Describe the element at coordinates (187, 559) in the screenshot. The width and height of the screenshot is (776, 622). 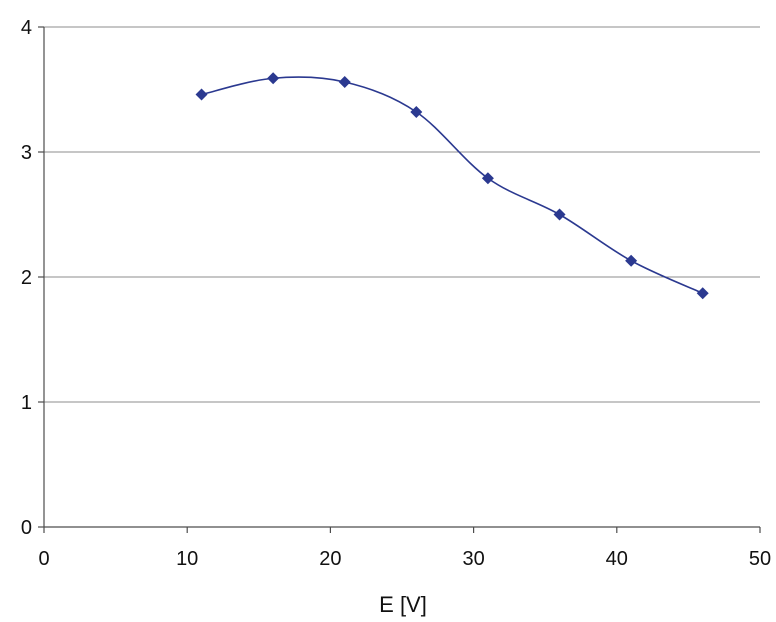
I see `x-tick-label-10: 10` at that location.